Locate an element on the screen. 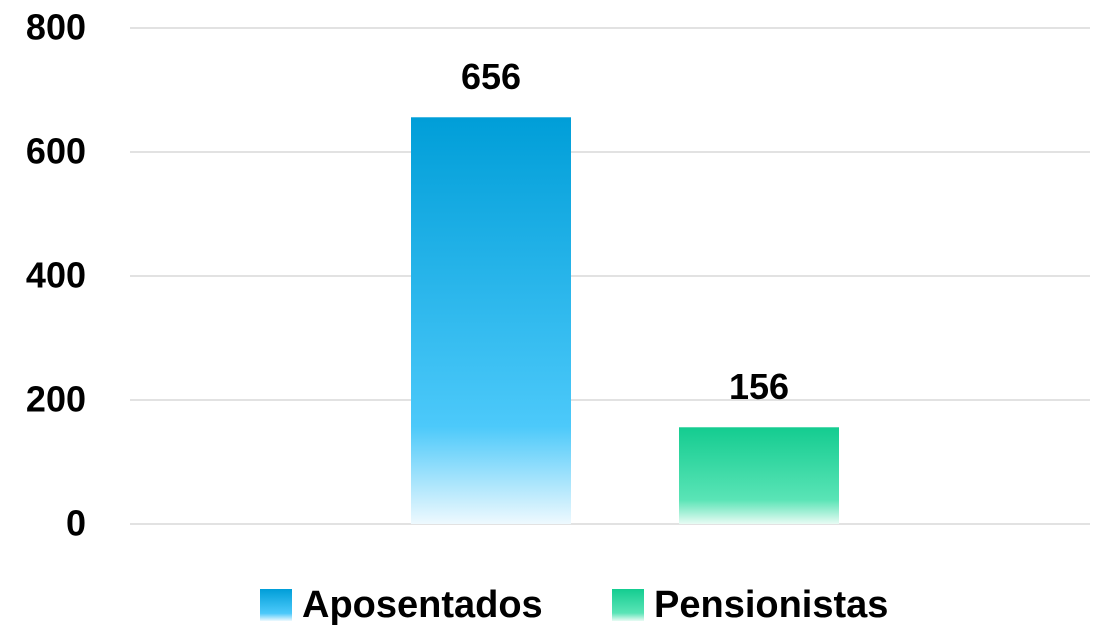  legend-label: Aposentados is located at coordinates (422, 605).